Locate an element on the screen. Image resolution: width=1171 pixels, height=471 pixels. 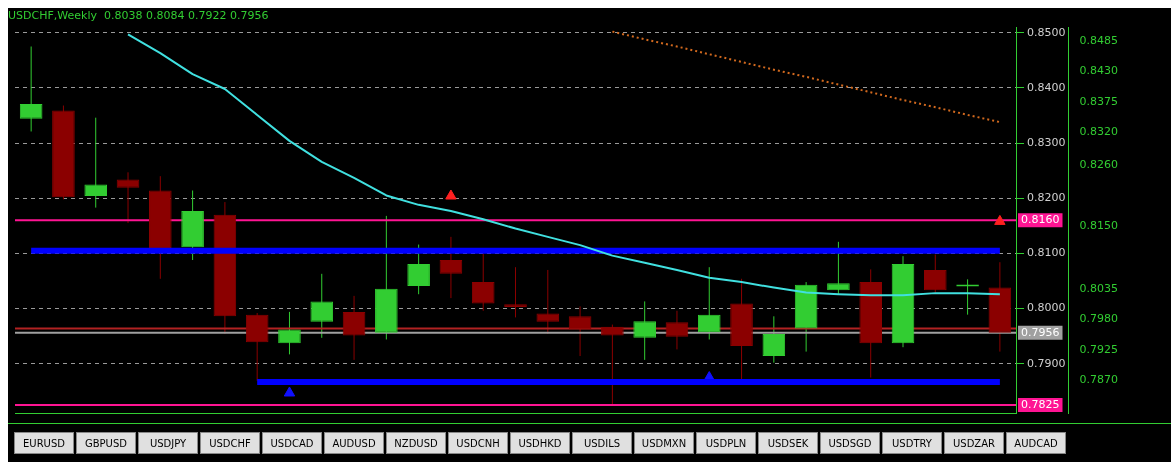
text: EURUSD is located at coordinates (44, 443).